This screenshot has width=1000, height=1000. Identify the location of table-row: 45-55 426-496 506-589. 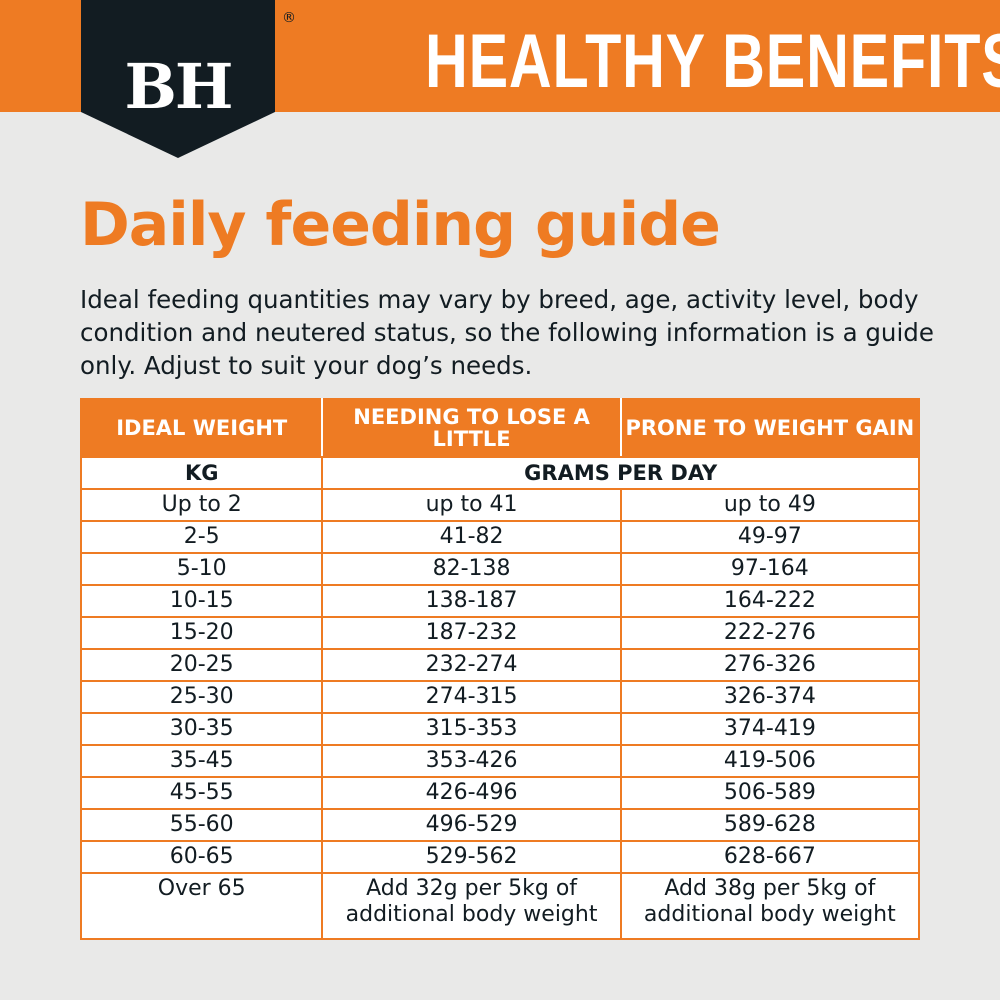
(500, 793).